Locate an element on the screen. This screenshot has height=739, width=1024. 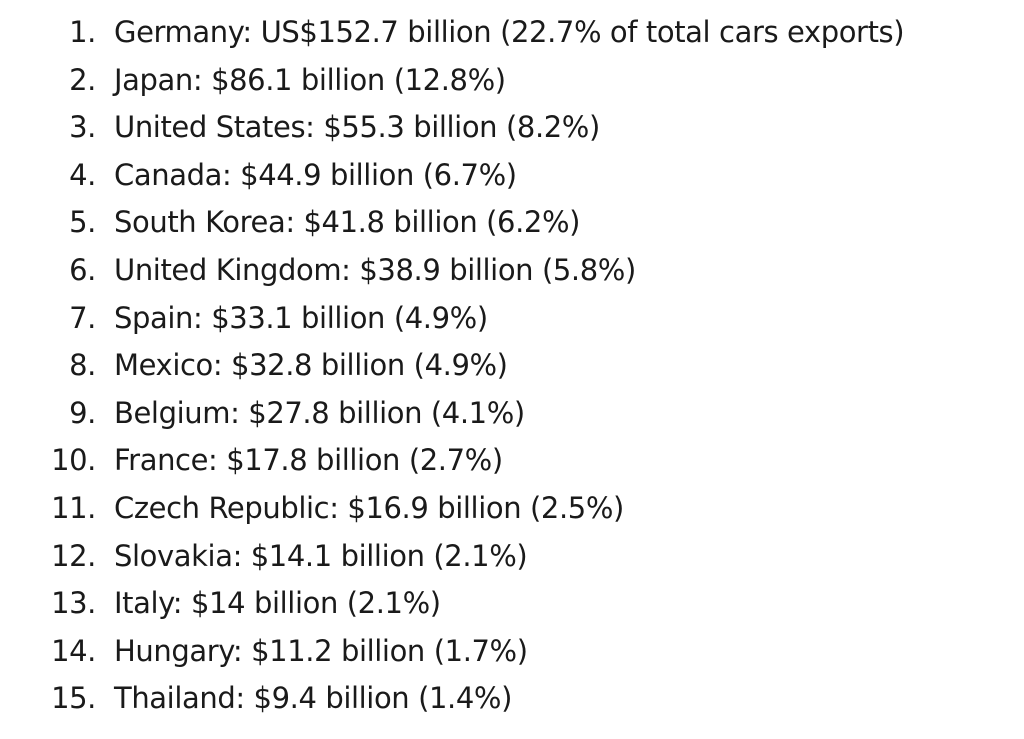
list-item-number: 11. is located at coordinates (73, 507).